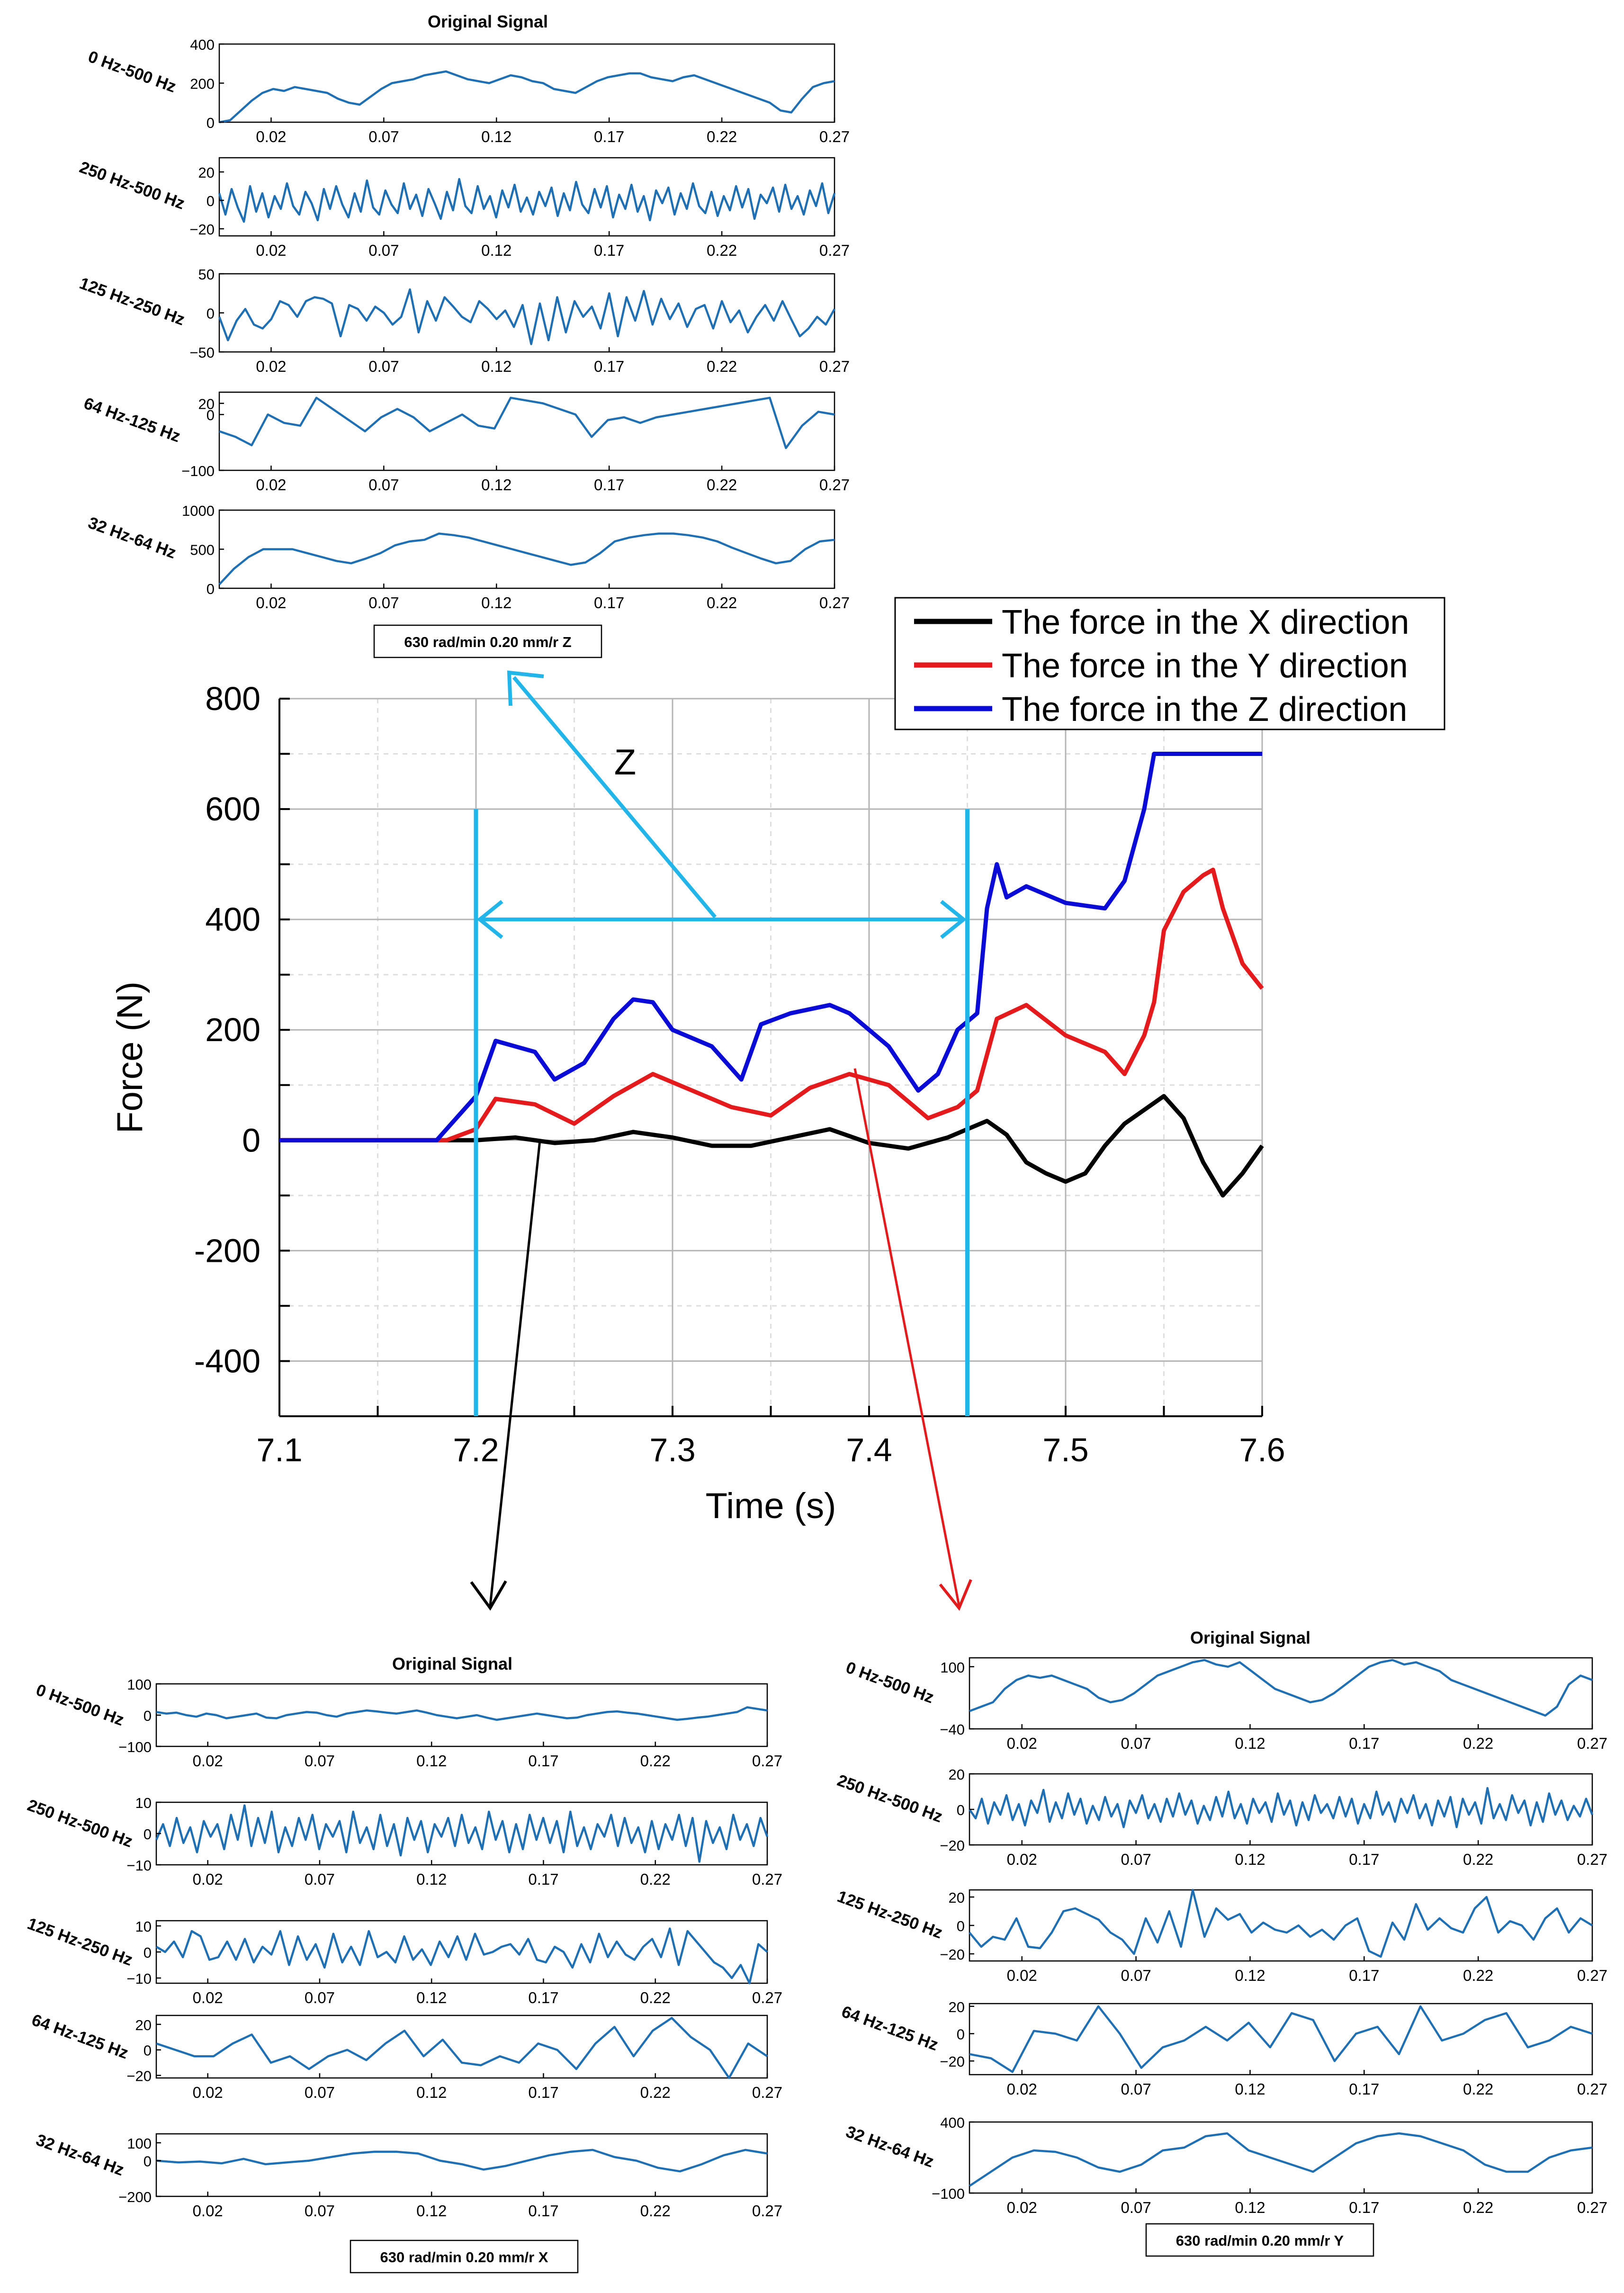  I want to click on main-series-line-z, so click(770, 947).